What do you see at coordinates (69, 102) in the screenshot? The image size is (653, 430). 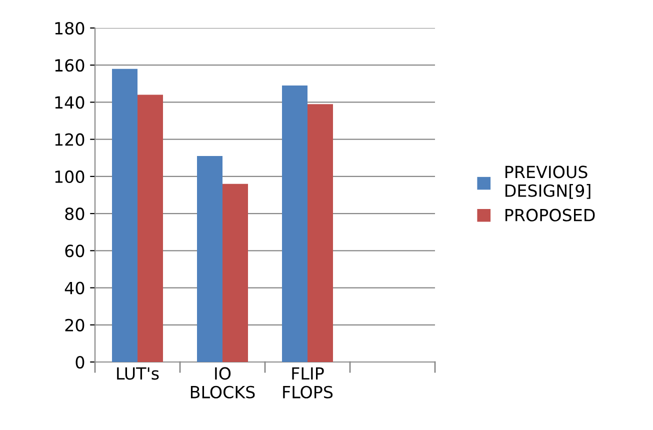 I see `y-tick-label: 140` at bounding box center [69, 102].